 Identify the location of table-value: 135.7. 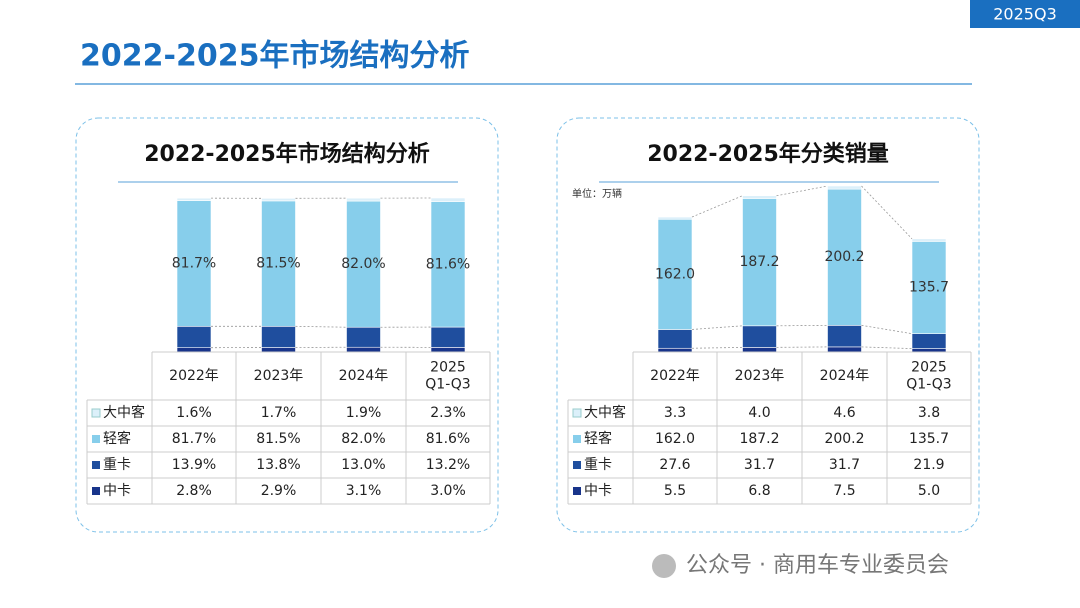
(929, 439).